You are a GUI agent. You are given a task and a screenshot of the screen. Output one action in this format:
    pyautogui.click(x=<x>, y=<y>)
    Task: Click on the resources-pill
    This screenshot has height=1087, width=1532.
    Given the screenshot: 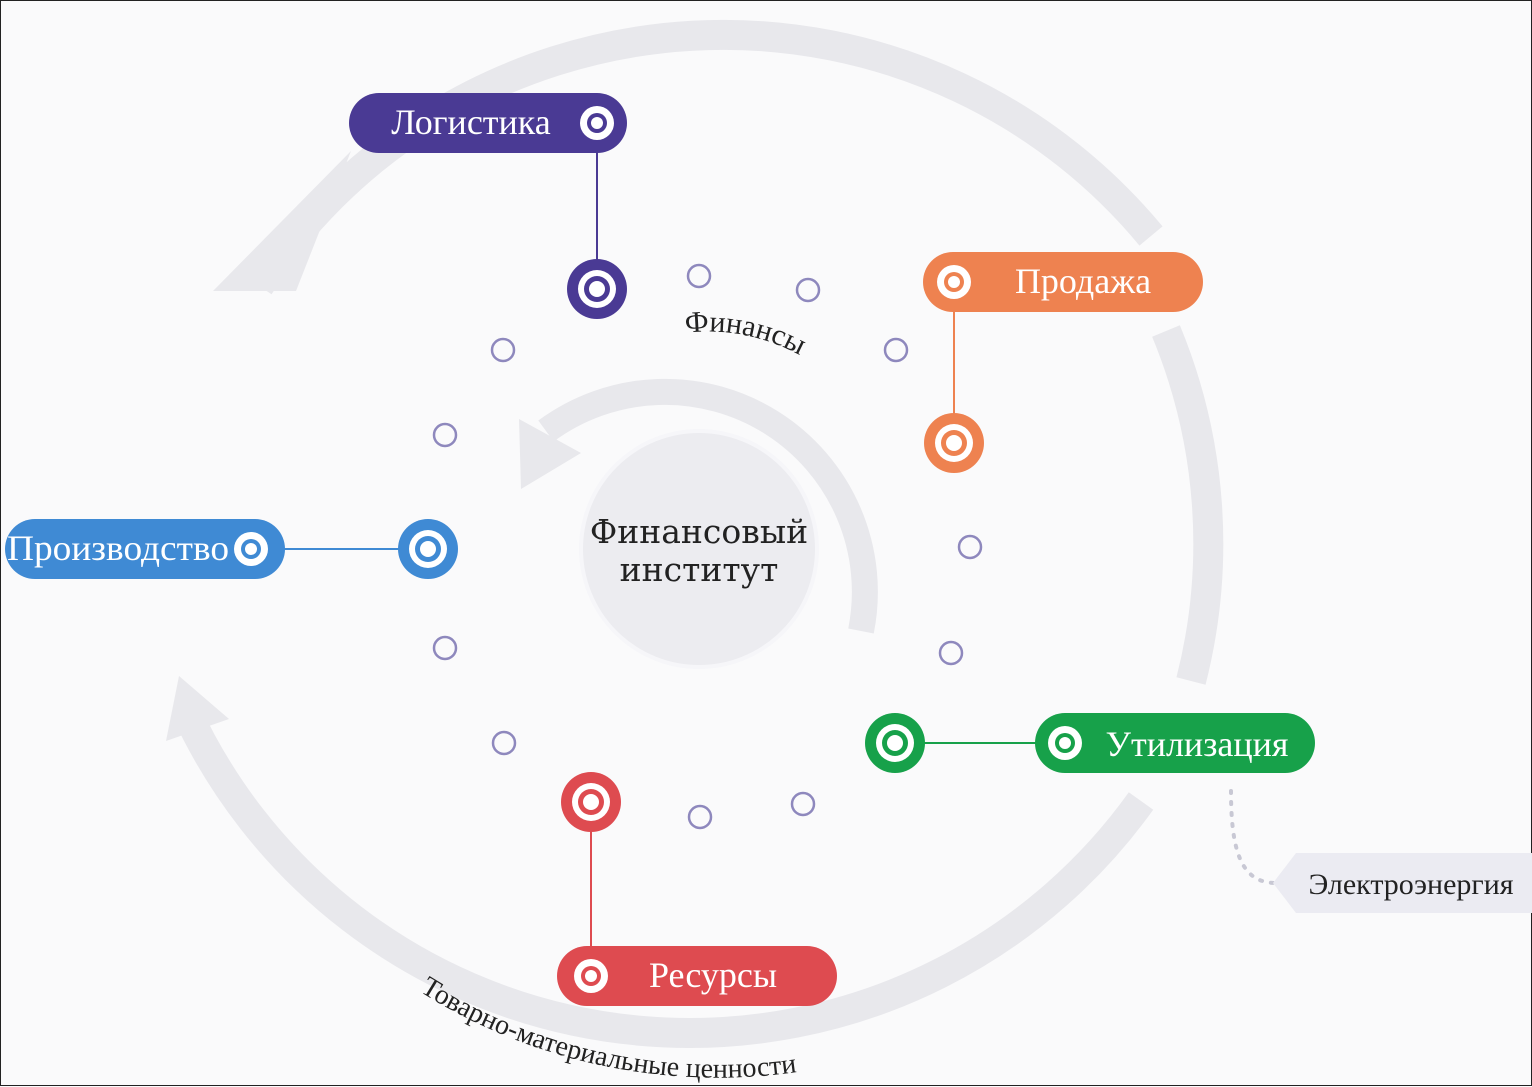 What is the action you would take?
    pyautogui.click(x=697, y=976)
    